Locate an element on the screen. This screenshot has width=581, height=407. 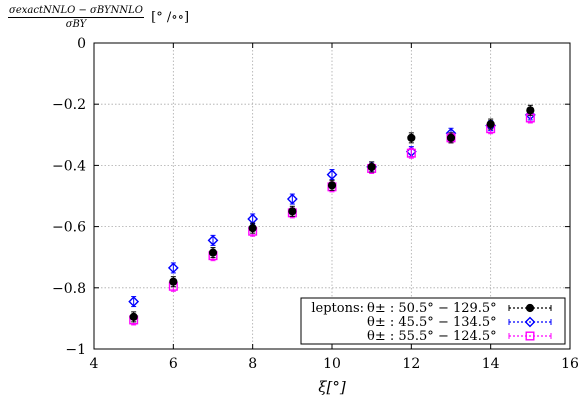
legend-entry-1: θ± : 50.5° − 129.5° is located at coordinates (459, 308).